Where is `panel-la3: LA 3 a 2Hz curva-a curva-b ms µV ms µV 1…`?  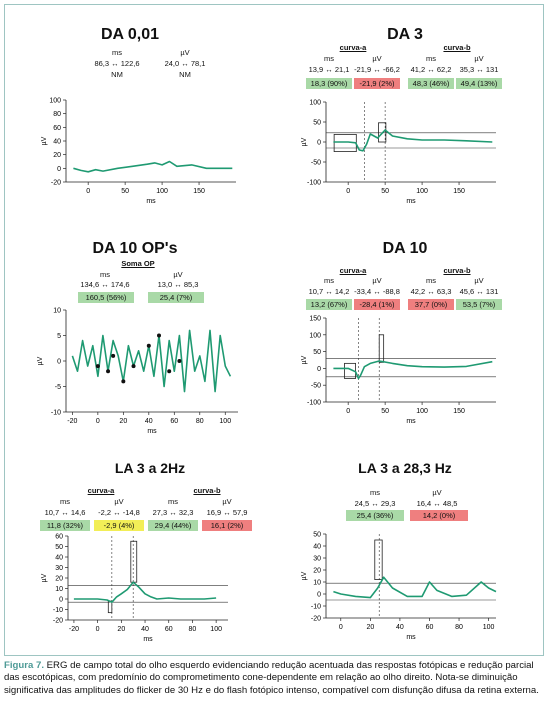 panel-la3: LA 3 a 2Hz curva-a curva-b ms µV ms µV 1… is located at coordinates (150, 555).